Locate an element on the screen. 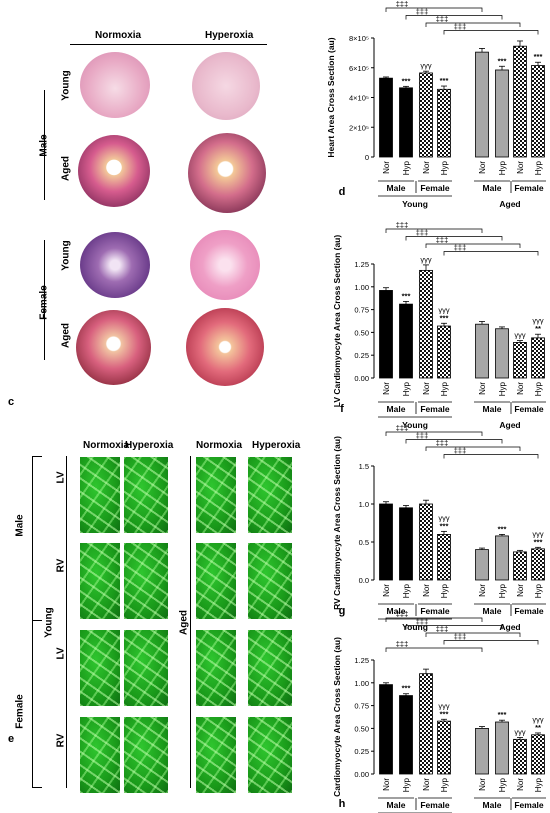 This screenshot has height=813, width=550. panel-letter-c: c is located at coordinates (11, 402).